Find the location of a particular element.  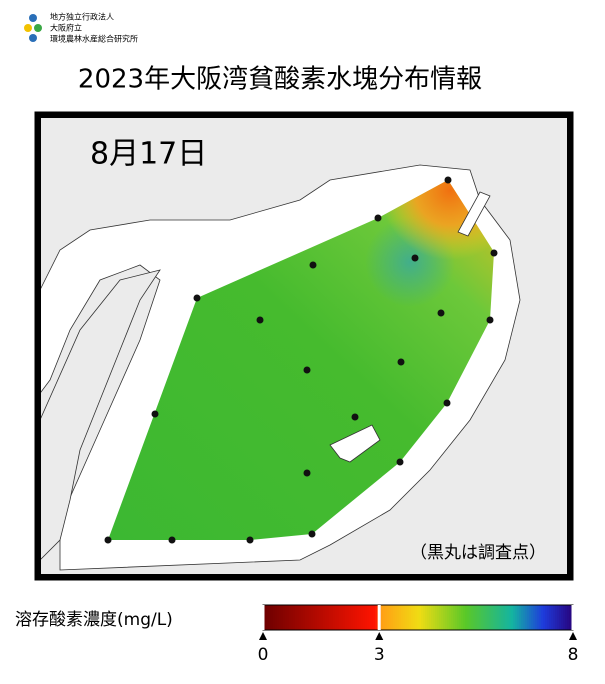

colorbar-tick-label: 3 is located at coordinates (379, 655).